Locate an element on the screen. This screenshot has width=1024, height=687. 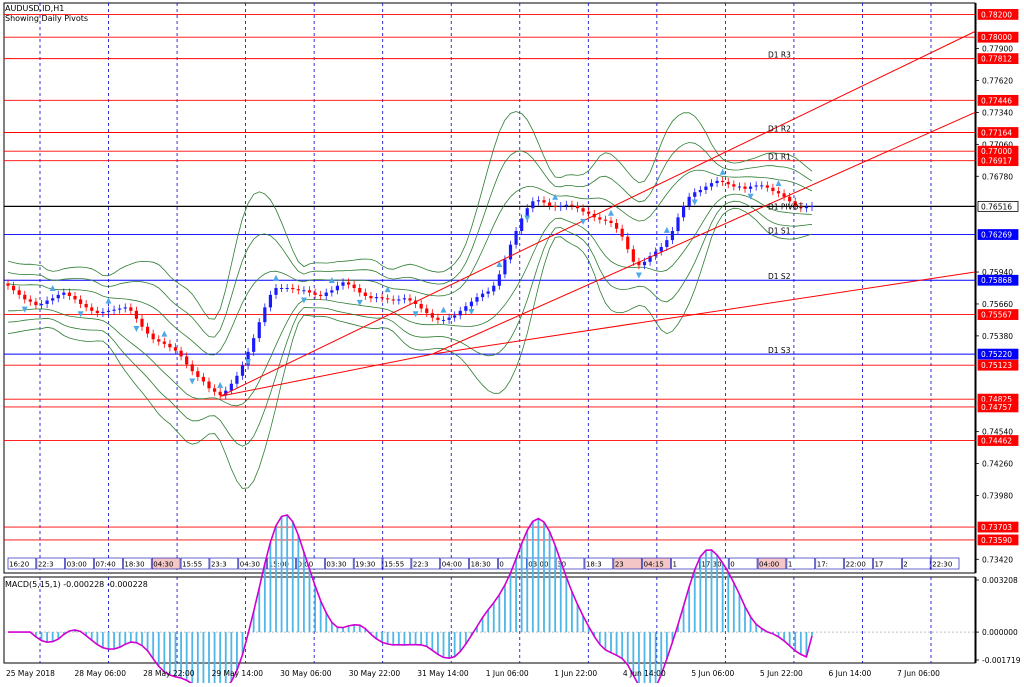
time-box-label: 17: is located at coordinates (822, 565).